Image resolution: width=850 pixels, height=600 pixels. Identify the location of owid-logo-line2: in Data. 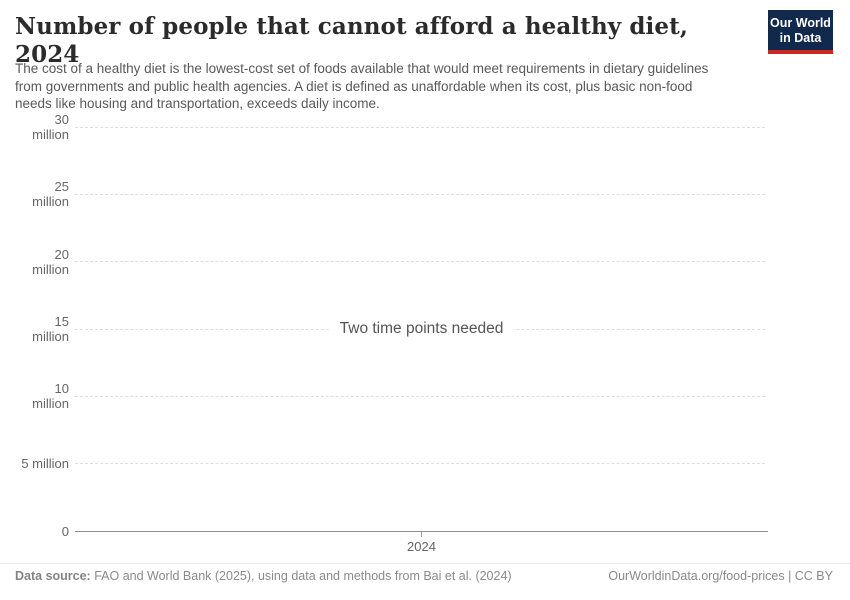
(800, 38).